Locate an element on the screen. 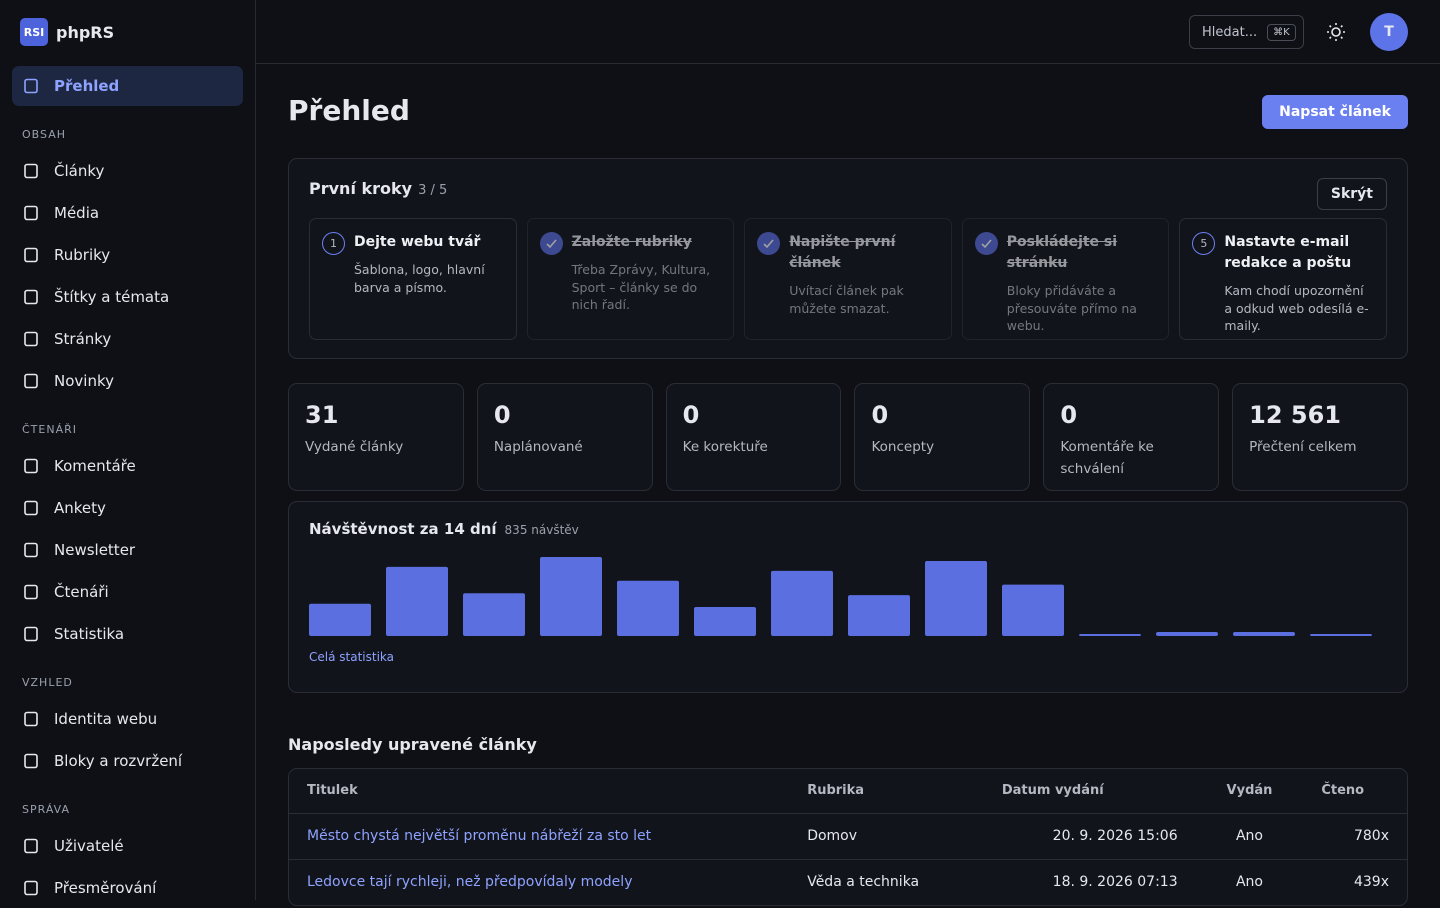  step-text: Uvítací článek pak můžete smazat. is located at coordinates (846, 299).